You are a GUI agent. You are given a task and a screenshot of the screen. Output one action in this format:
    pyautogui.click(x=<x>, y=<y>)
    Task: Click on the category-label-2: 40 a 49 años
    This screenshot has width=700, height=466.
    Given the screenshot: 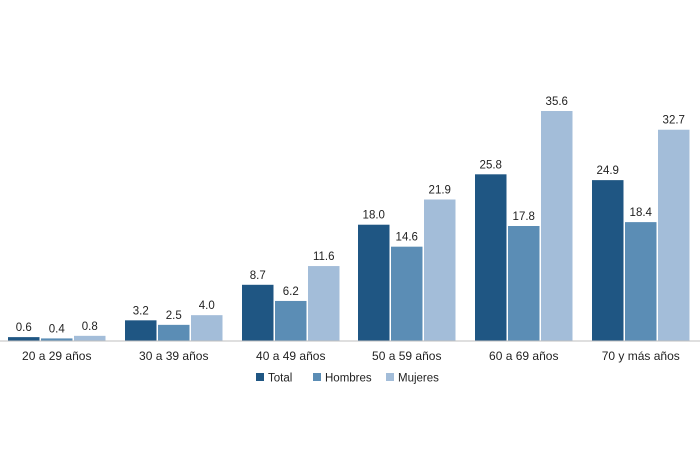 What is the action you would take?
    pyautogui.click(x=290, y=356)
    